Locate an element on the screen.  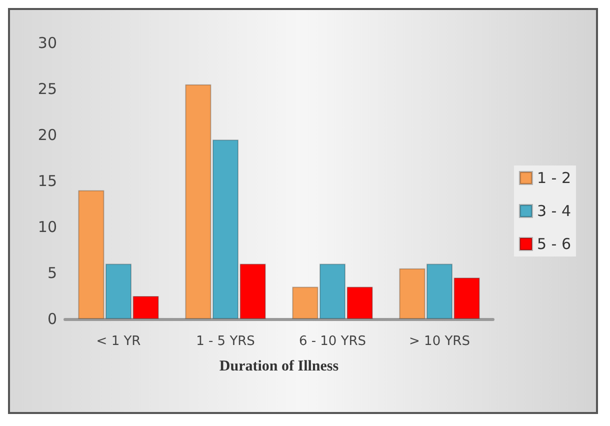
legend-label: 3 - 4 is located at coordinates (554, 211).